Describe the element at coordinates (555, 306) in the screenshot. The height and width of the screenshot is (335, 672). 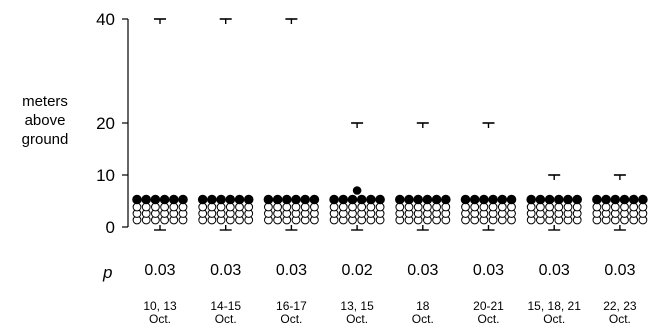
I see `date-label-line-1: 15, 18, 21` at that location.